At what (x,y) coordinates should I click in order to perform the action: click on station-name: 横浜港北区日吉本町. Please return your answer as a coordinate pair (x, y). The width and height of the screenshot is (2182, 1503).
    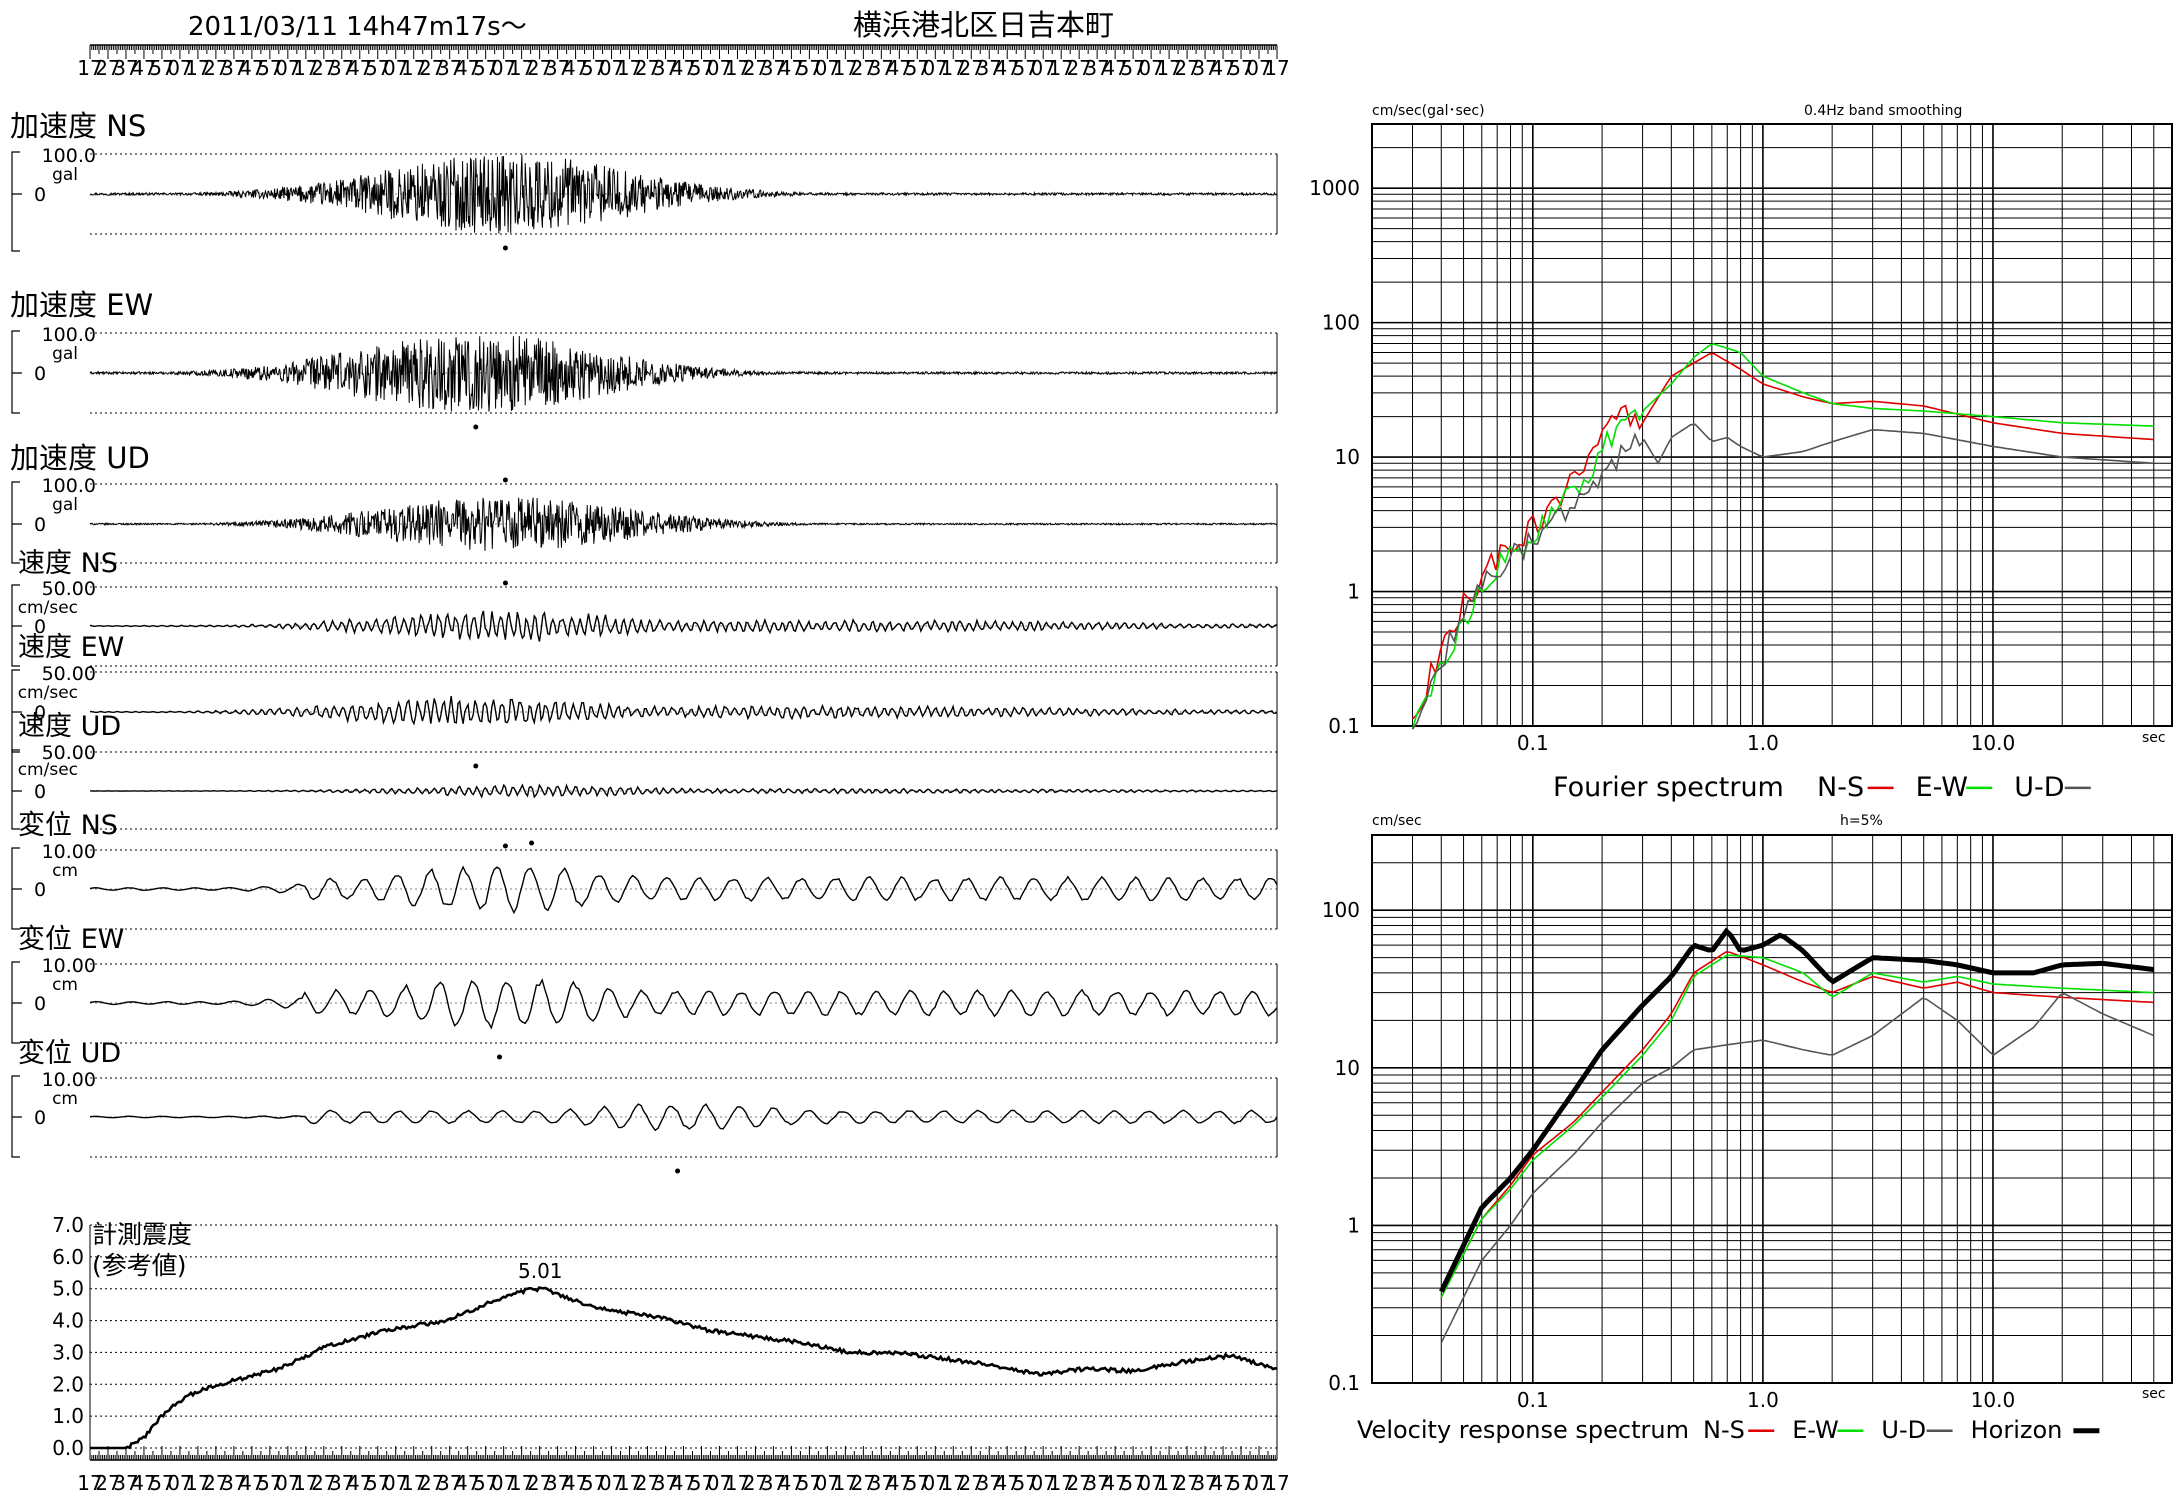
    Looking at the image, I should click on (983, 25).